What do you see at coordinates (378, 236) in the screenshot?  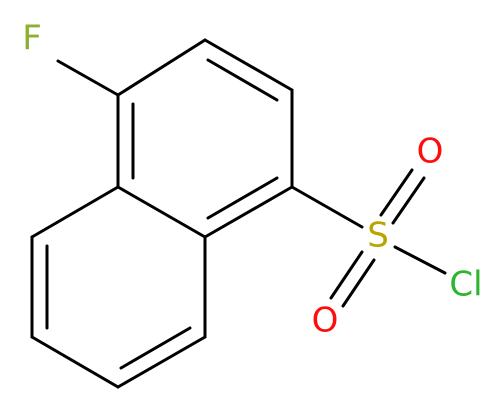 I see `atom-label: S` at bounding box center [378, 236].